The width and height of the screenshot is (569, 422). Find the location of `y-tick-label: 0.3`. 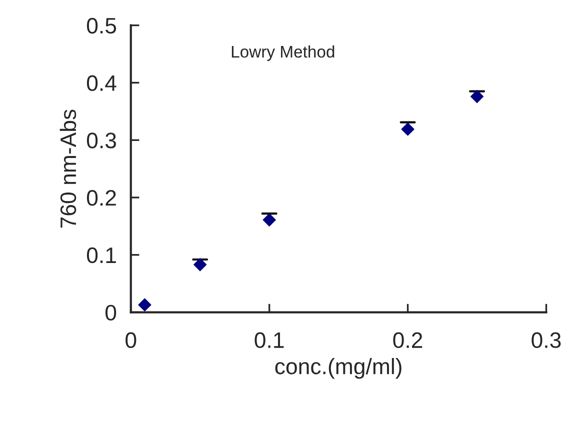

y-tick-label: 0.3 is located at coordinates (101, 140).